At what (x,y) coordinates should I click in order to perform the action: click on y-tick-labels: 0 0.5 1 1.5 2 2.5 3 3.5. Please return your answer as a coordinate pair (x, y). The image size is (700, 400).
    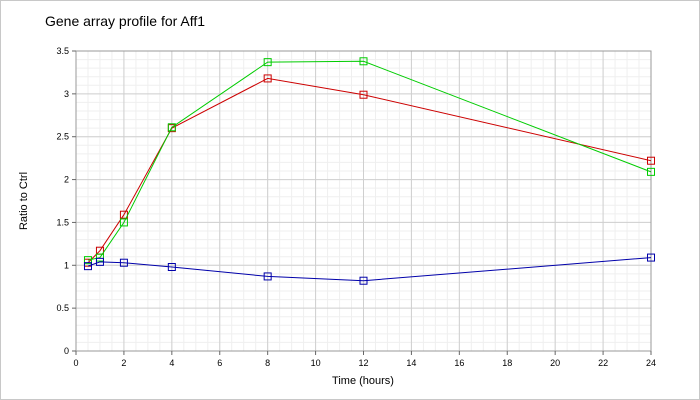
    Looking at the image, I should click on (66, 201).